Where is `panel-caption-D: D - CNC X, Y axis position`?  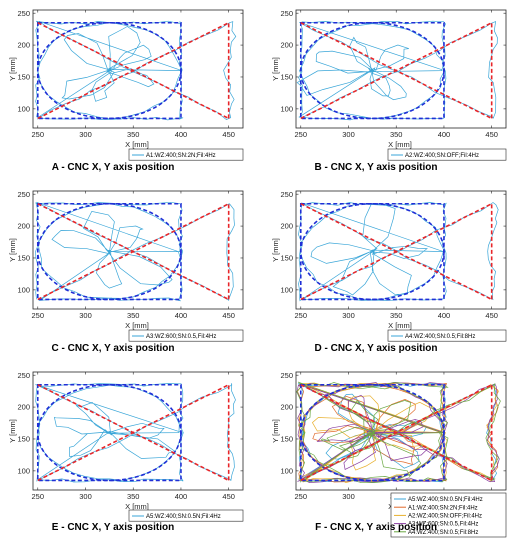 panel-caption-D: D - CNC X, Y axis position is located at coordinates (376, 348).